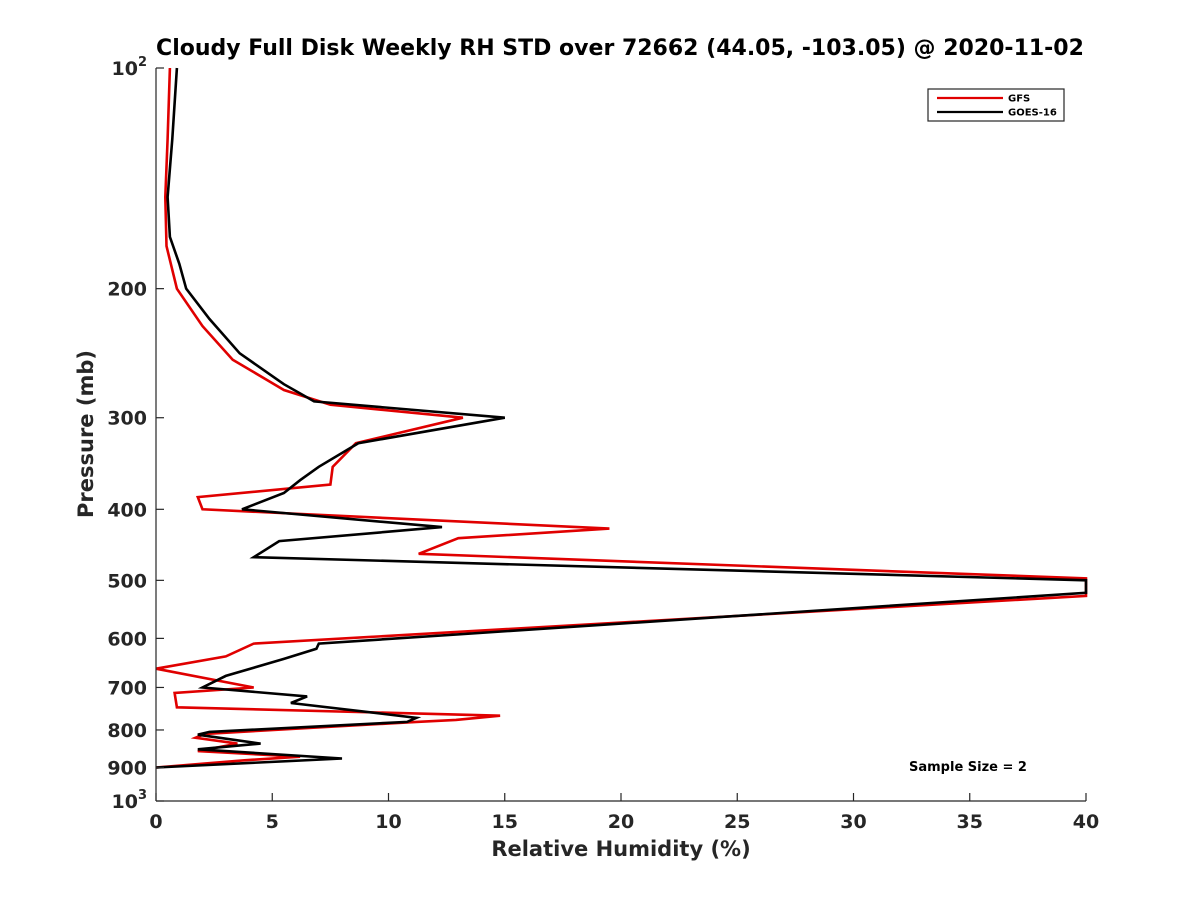 The width and height of the screenshot is (1200, 900). I want to click on x-tick-label: 40, so click(1086, 822).